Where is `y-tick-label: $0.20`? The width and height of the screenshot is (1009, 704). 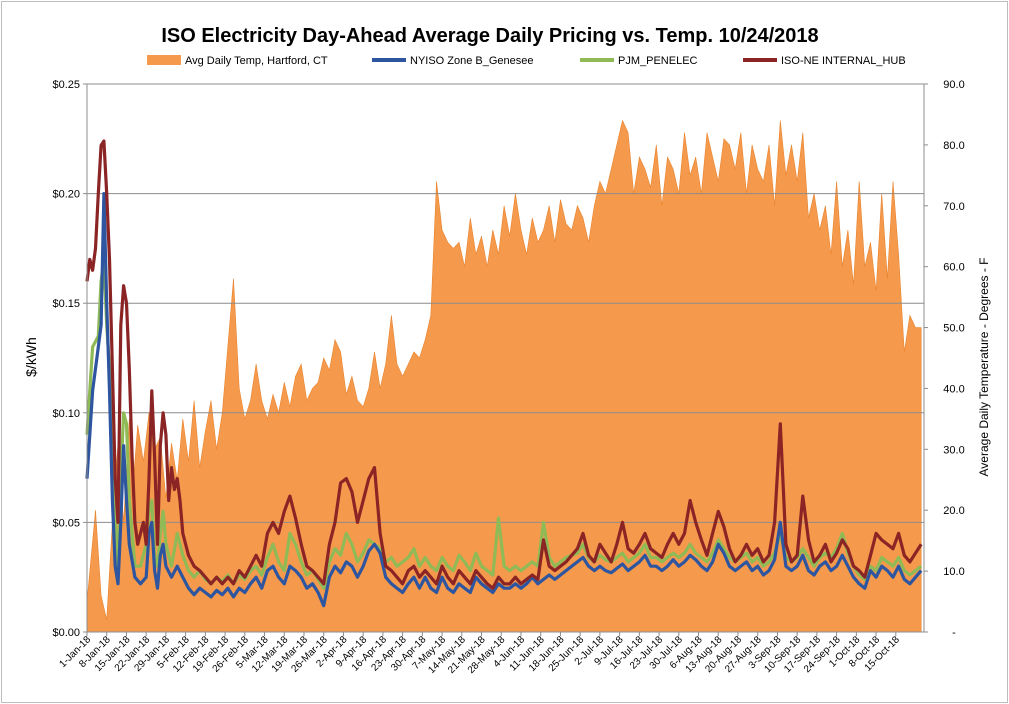
y-tick-label: $0.20 is located at coordinates (66, 195).